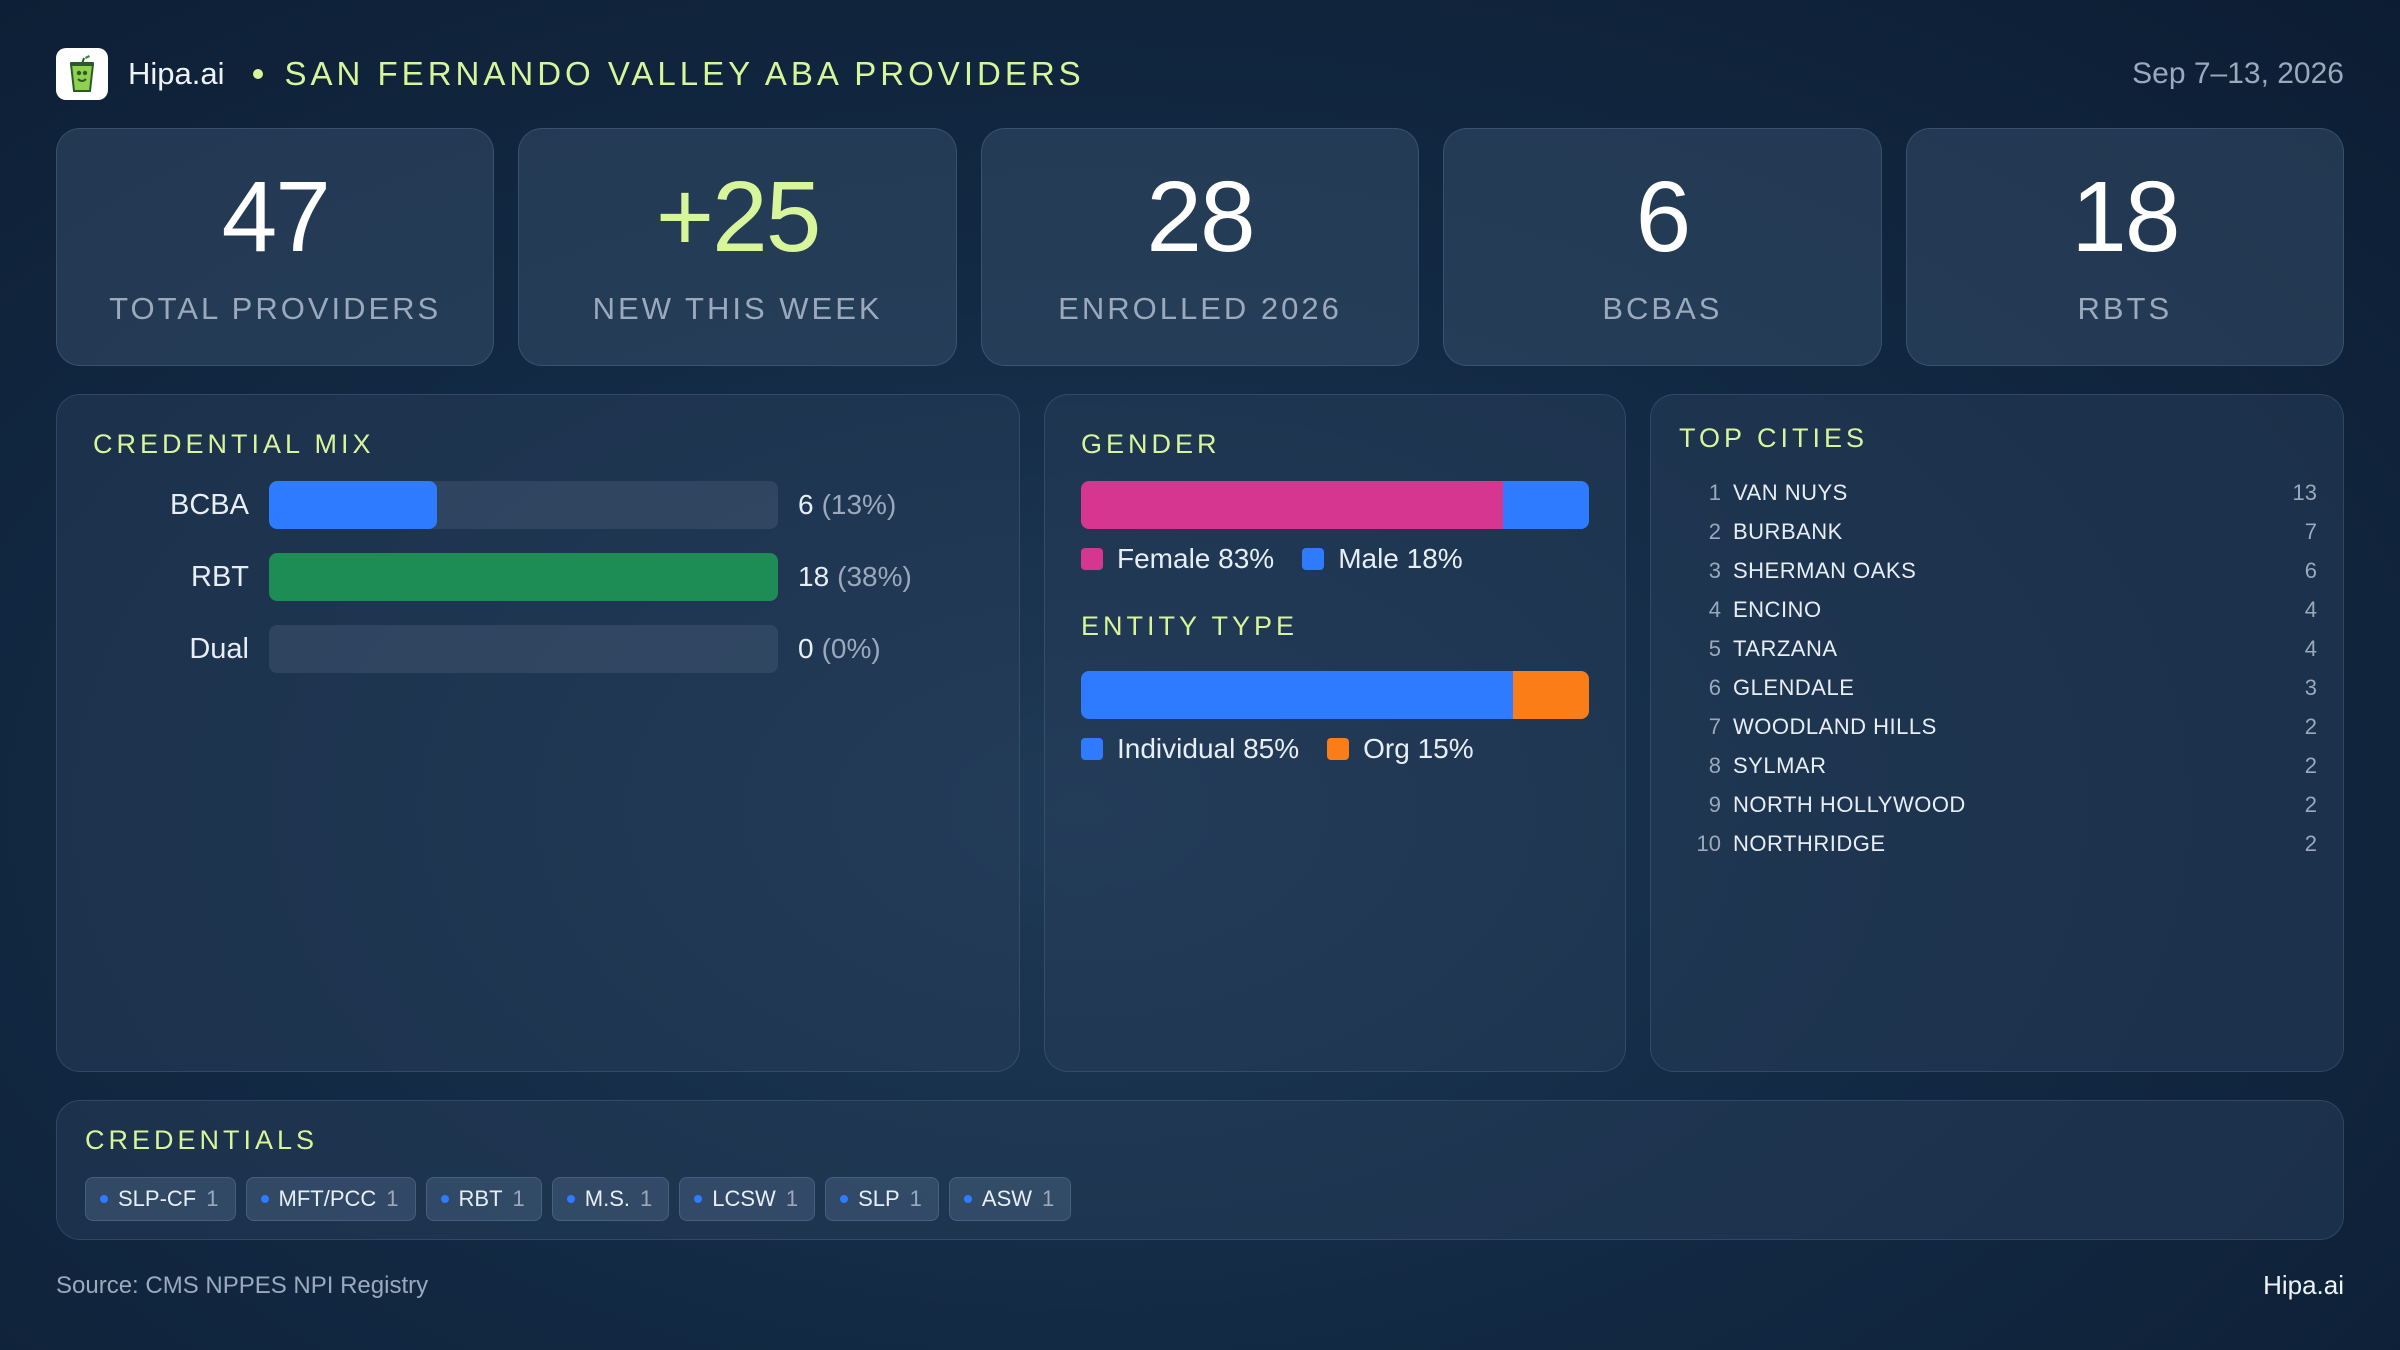 Image resolution: width=2400 pixels, height=1350 pixels. Describe the element at coordinates (176, 73) in the screenshot. I see `brand-name: Hipa.ai` at that location.